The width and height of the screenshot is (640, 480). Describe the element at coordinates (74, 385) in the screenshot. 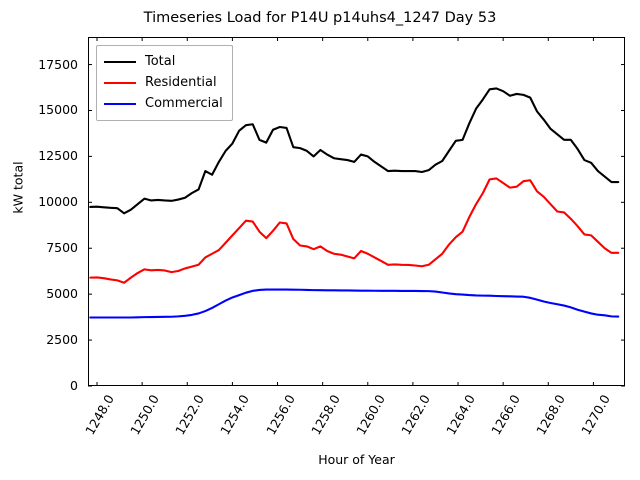

I see `y-tick-label: 0` at that location.